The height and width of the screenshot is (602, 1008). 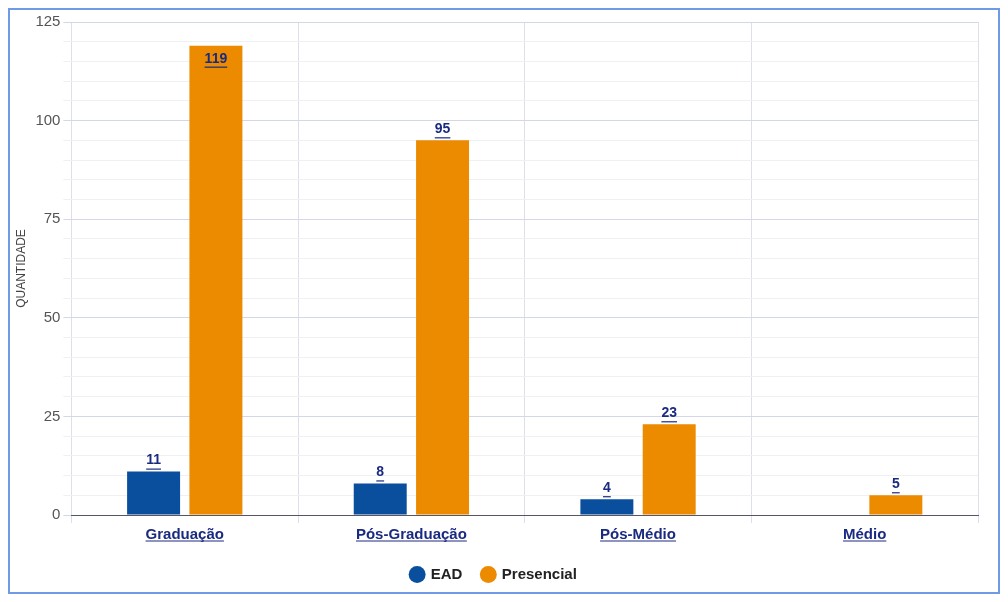 I want to click on x-tick-label: Graduação, so click(x=184, y=534).